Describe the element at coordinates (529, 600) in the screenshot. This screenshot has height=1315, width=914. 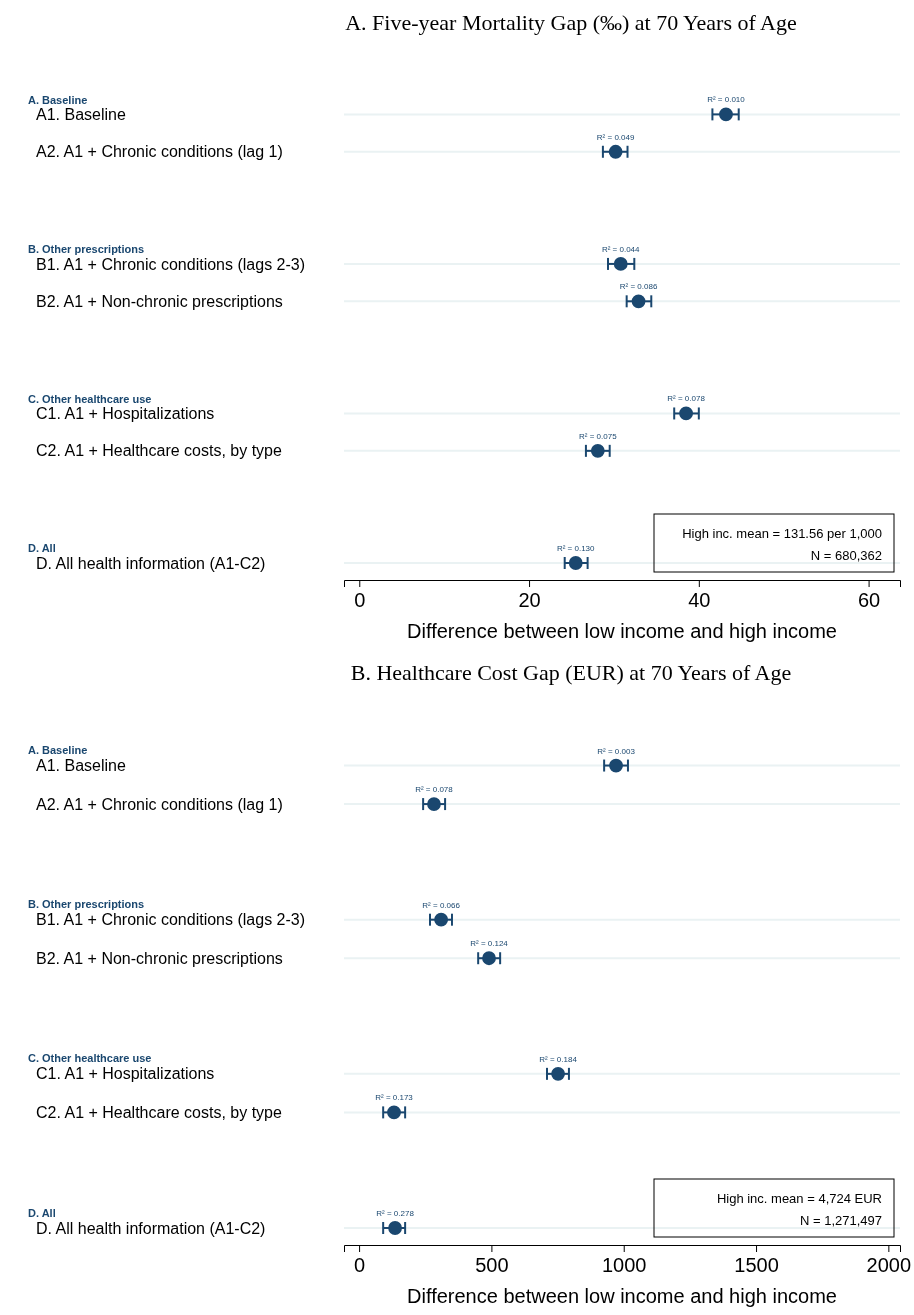
I see `x-tick-label: 20` at that location.